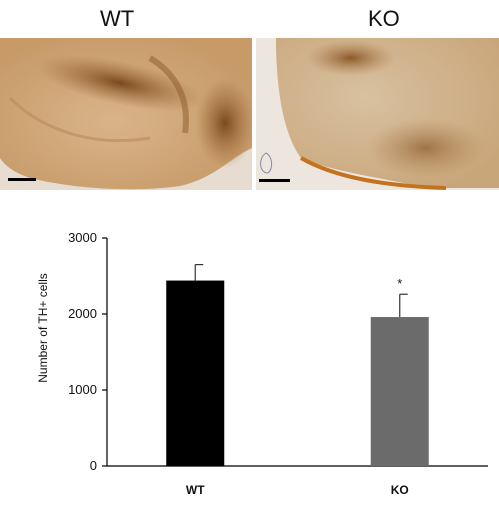  I want to click on y-tick-label-2: 2000, so click(82, 313).